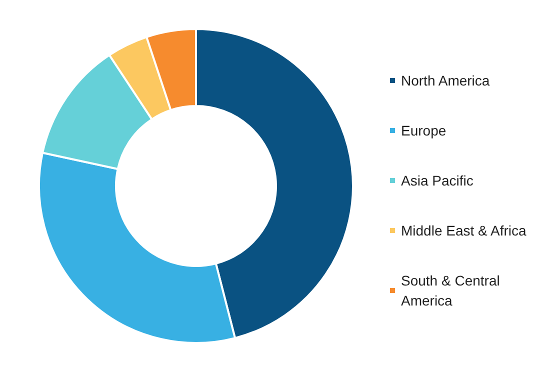 The image size is (548, 381). What do you see at coordinates (452, 290) in the screenshot?
I see `legend-label: South & Central America` at bounding box center [452, 290].